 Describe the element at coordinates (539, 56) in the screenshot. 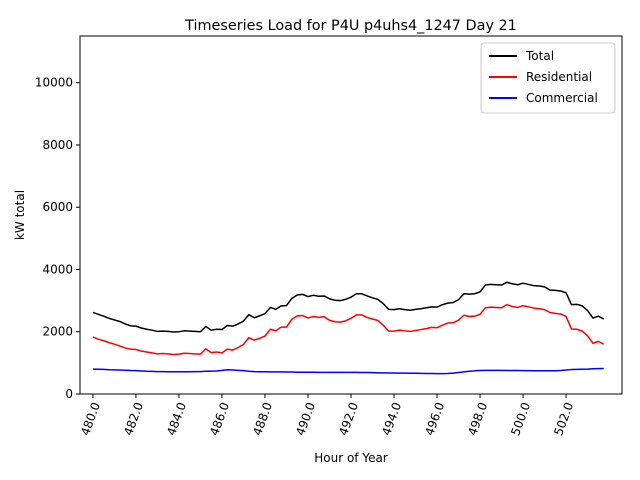

I see `legend-label-total: Total` at that location.